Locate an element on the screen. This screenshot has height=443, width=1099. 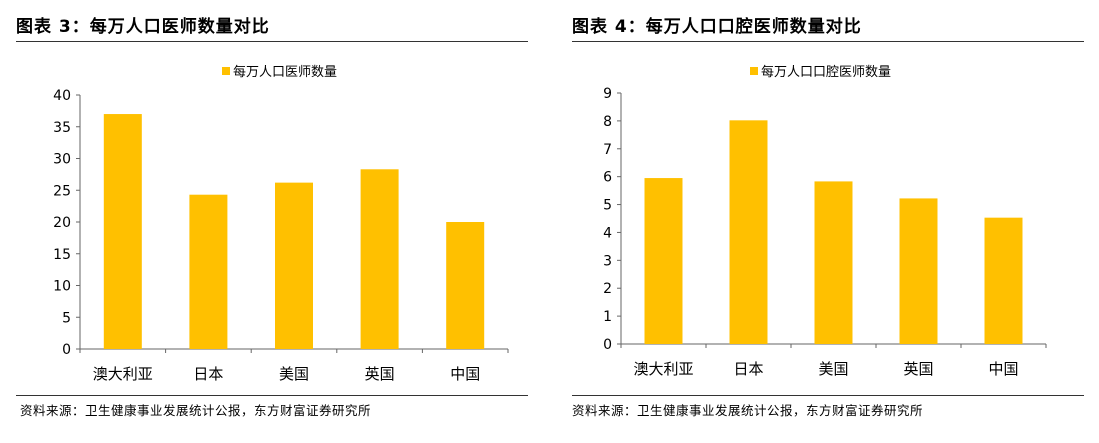
y-tick-label: 30 is located at coordinates (62, 160).